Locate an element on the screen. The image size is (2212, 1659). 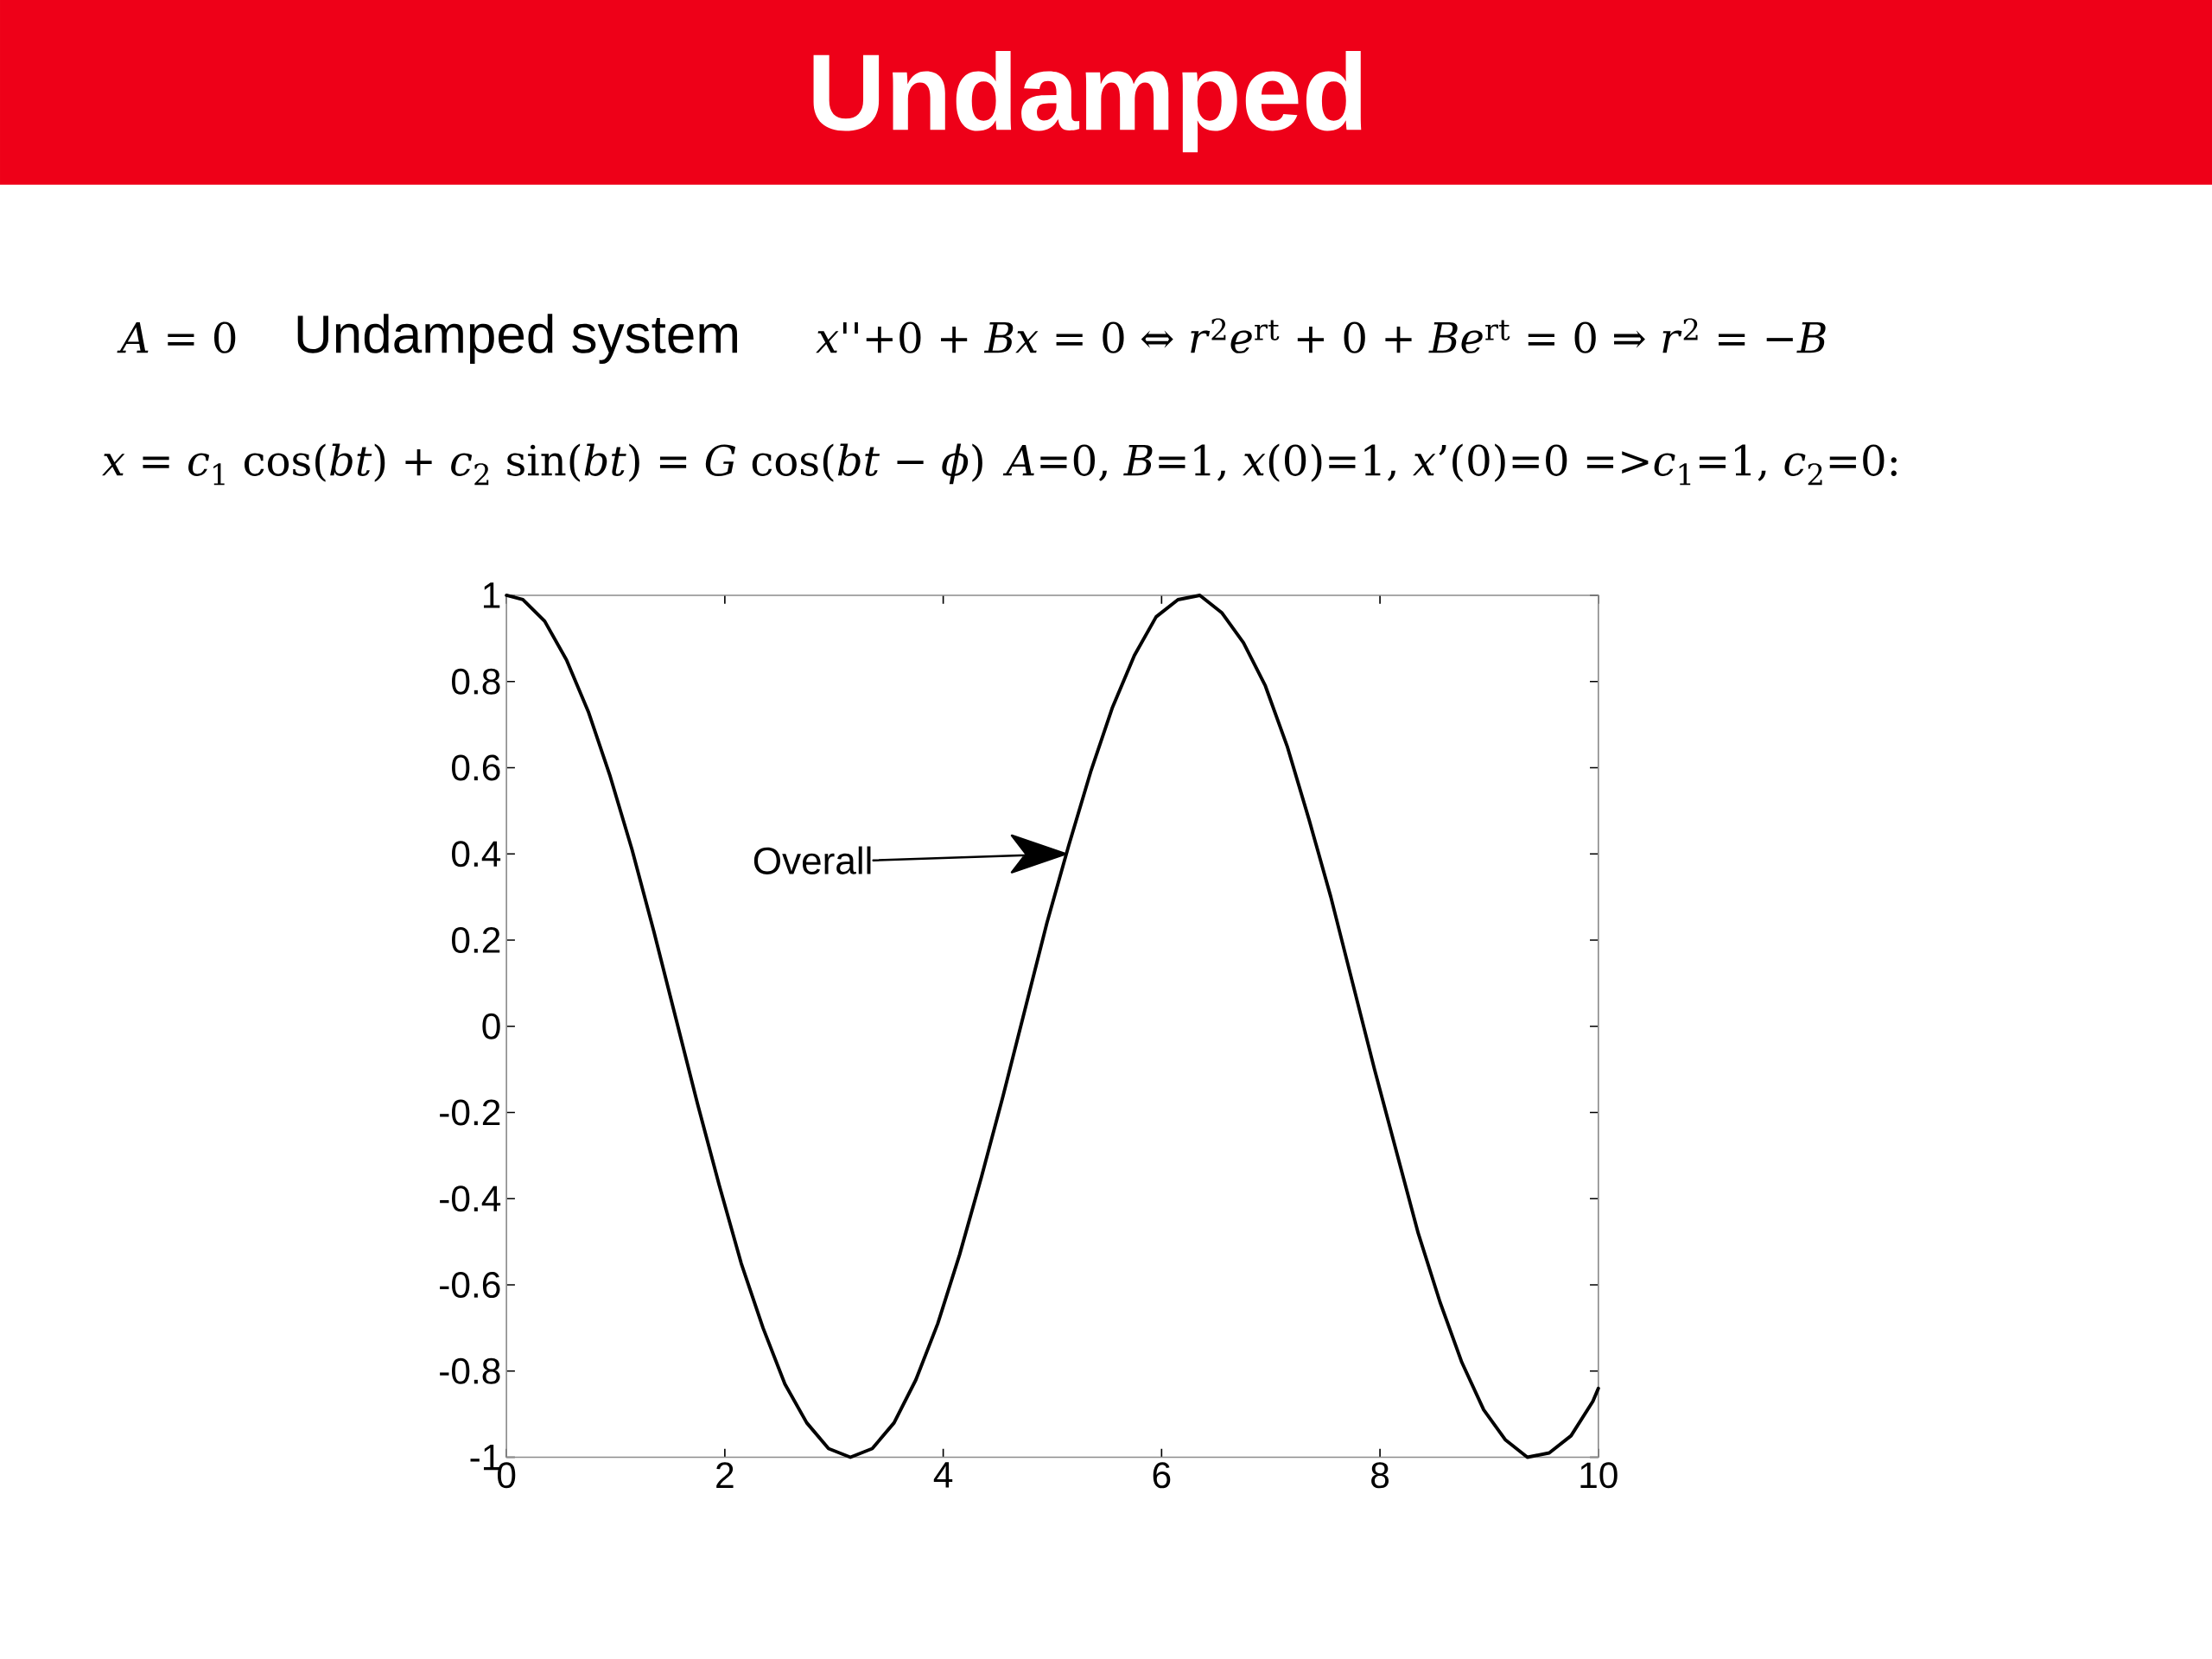
y-tick-label: 1 is located at coordinates (491, 595).